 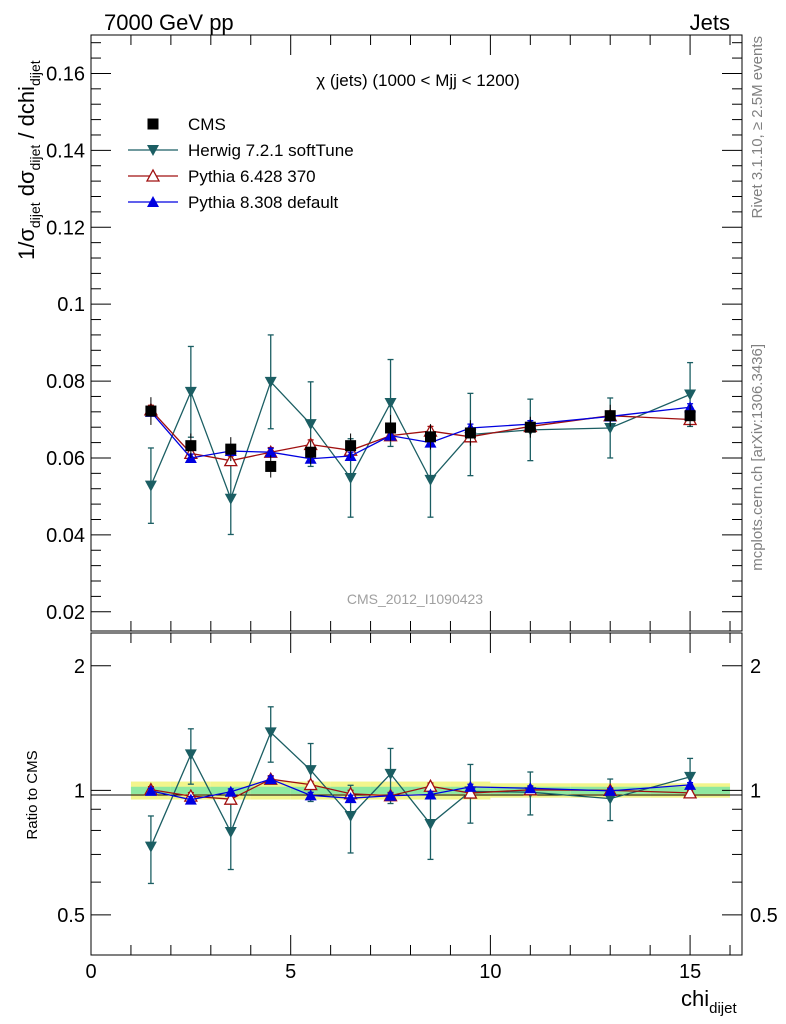 What do you see at coordinates (418, 80) in the screenshot?
I see `chart-title: χ (jets) (1000 < Mjj < 1200)` at bounding box center [418, 80].